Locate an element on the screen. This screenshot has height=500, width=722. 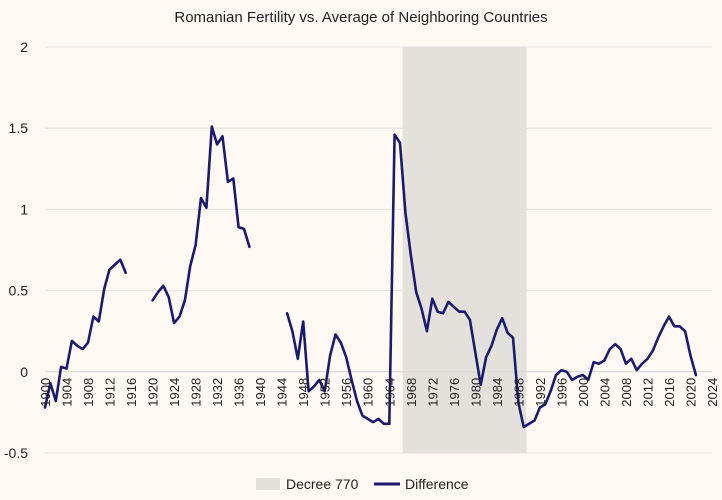
x-tick-label: 1932 is located at coordinates (217, 392).